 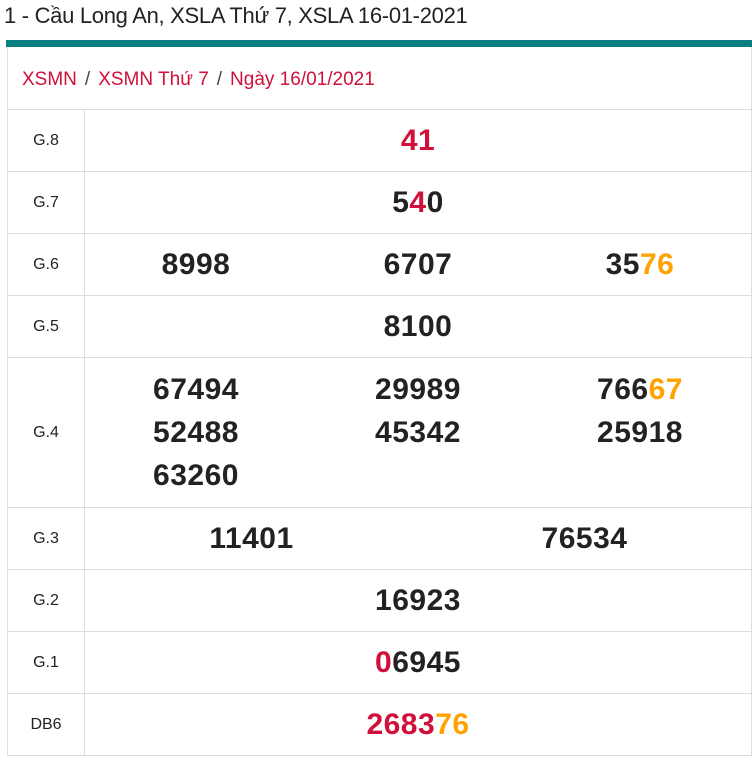 I want to click on prize-row-g8: G.8 41, so click(x=379, y=141).